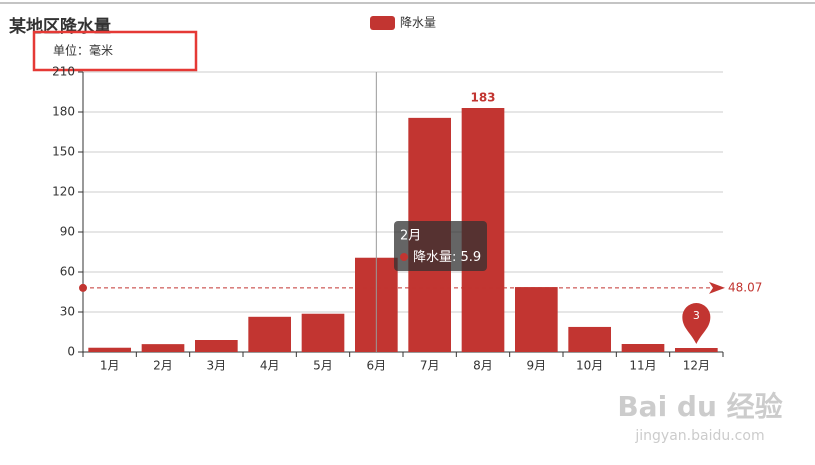 The image size is (815, 465). What do you see at coordinates (217, 366) in the screenshot?
I see `x-tick-label: 3月` at bounding box center [217, 366].